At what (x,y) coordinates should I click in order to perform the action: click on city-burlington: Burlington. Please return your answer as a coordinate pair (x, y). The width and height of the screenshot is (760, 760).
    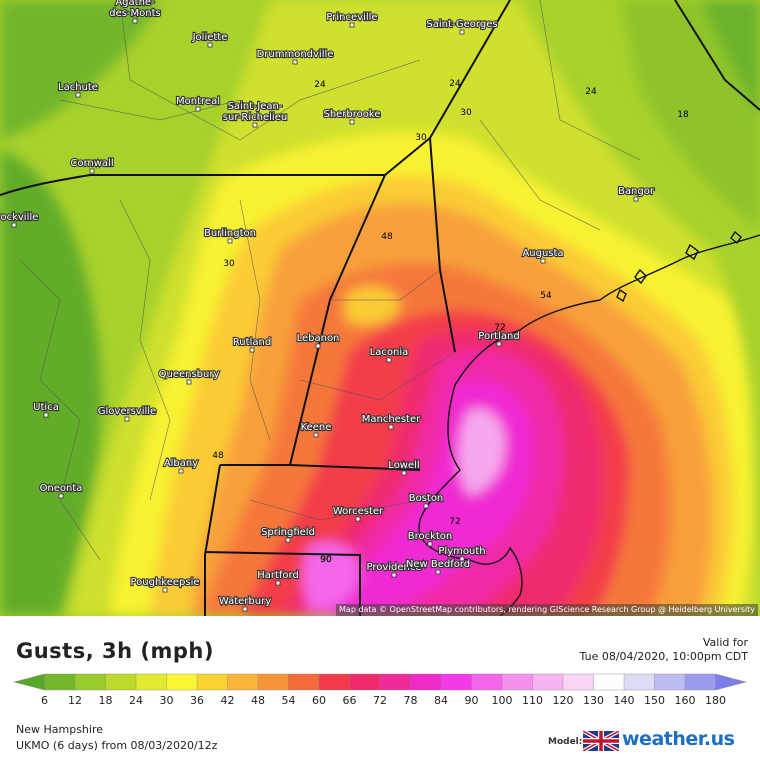
    Looking at the image, I should click on (230, 235).